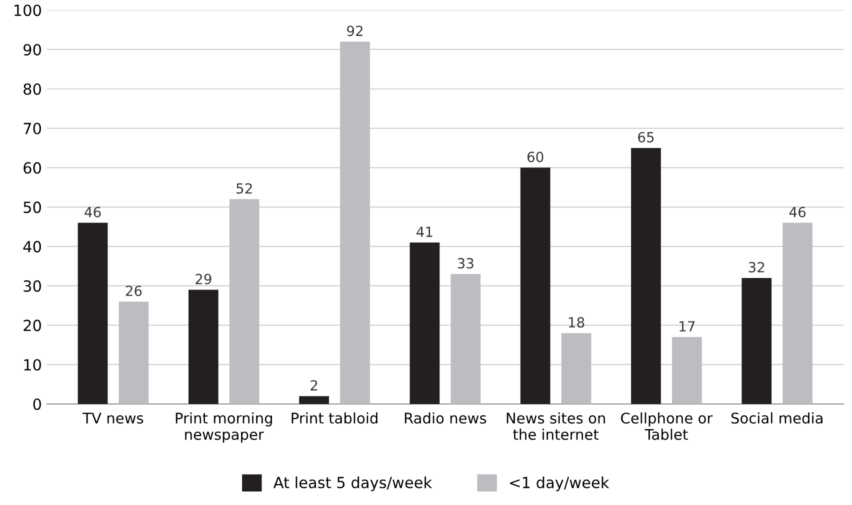  I want to click on y-tick-label: 10, so click(32, 365).